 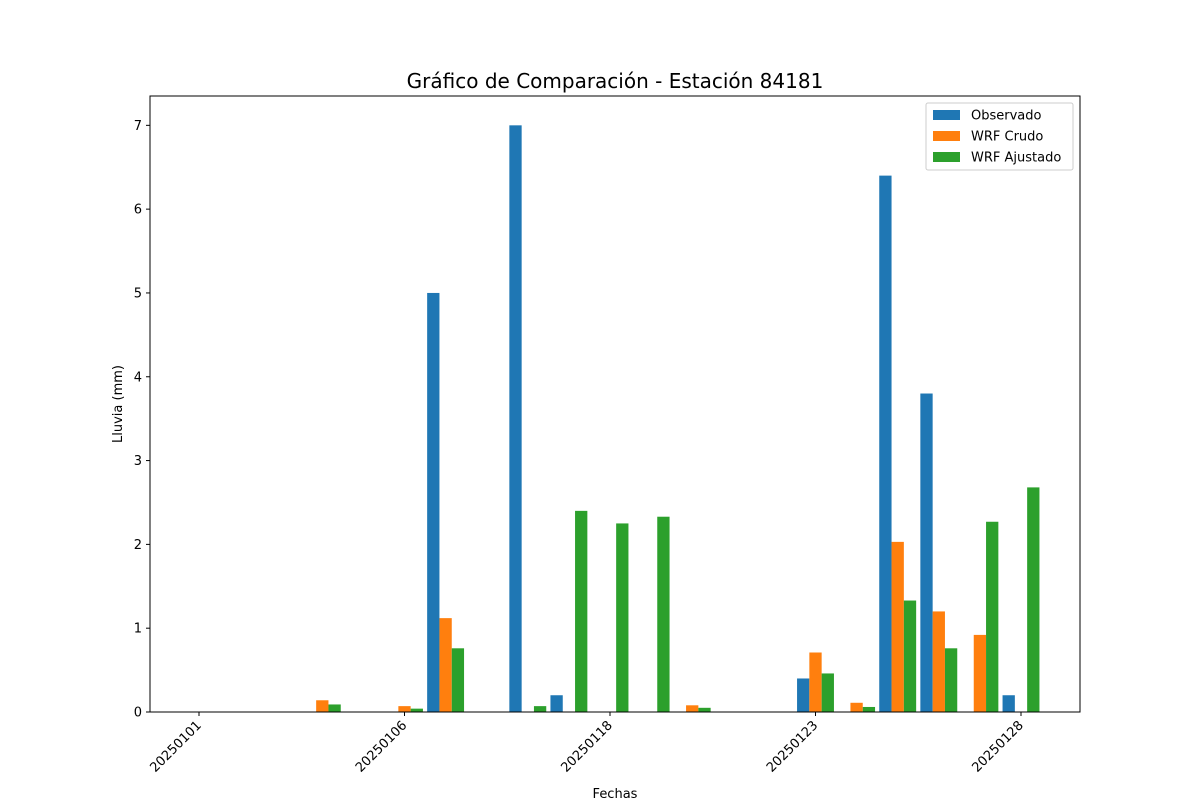 What do you see at coordinates (118, 404) in the screenshot?
I see `y-axis-label: Lluvia (mm)` at bounding box center [118, 404].